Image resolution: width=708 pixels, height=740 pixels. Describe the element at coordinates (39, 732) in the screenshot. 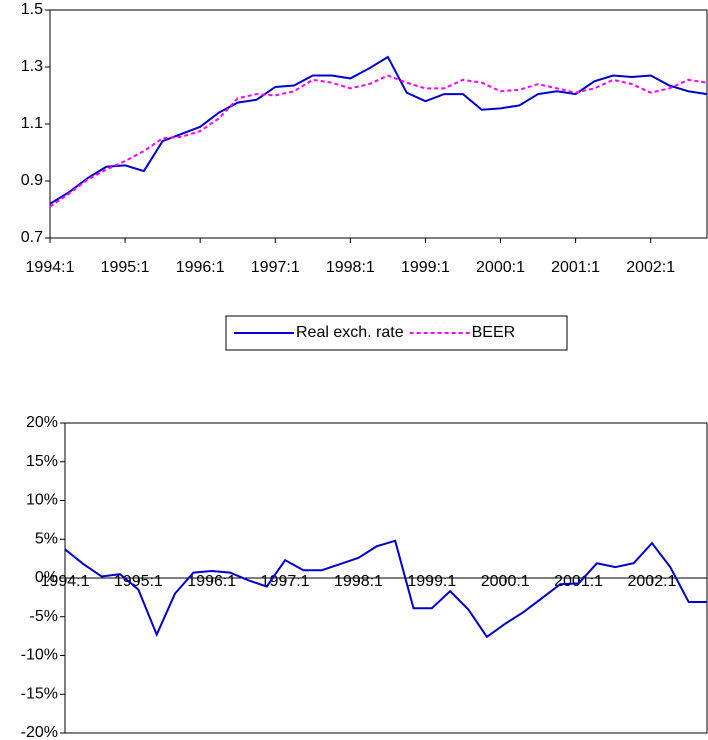

I see `y-tick-label: -20%` at that location.